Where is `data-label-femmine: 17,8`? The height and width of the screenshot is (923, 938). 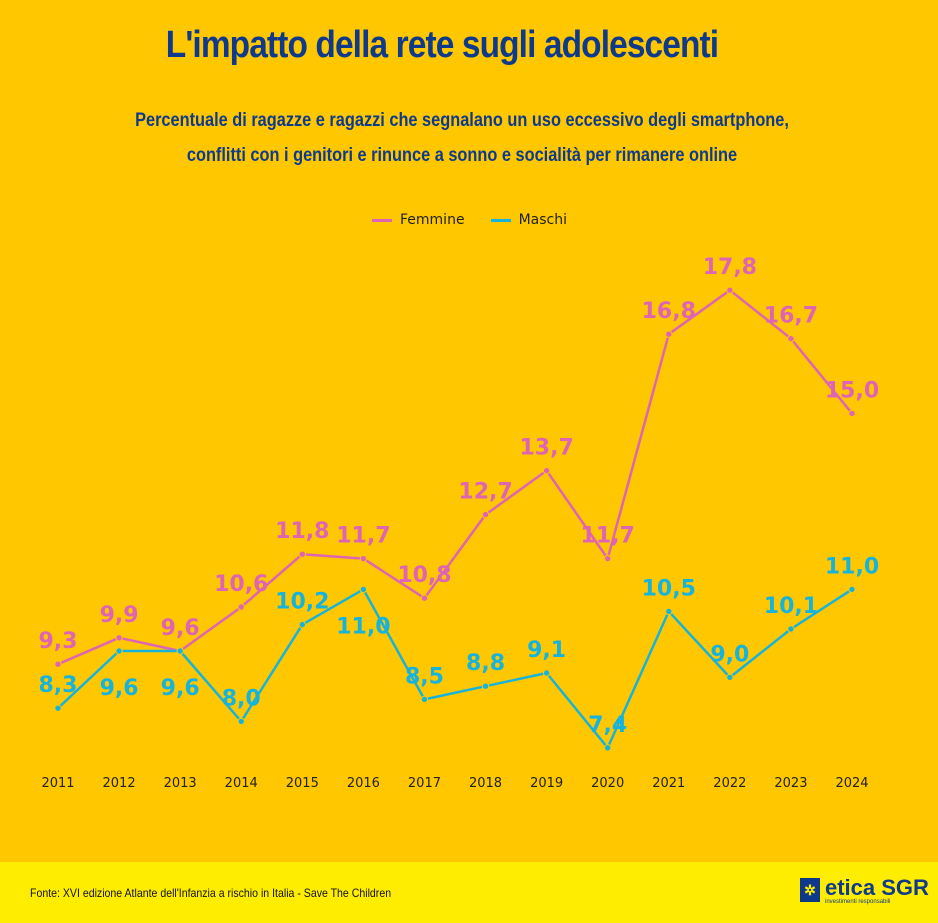
data-label-femmine: 17,8 is located at coordinates (730, 267).